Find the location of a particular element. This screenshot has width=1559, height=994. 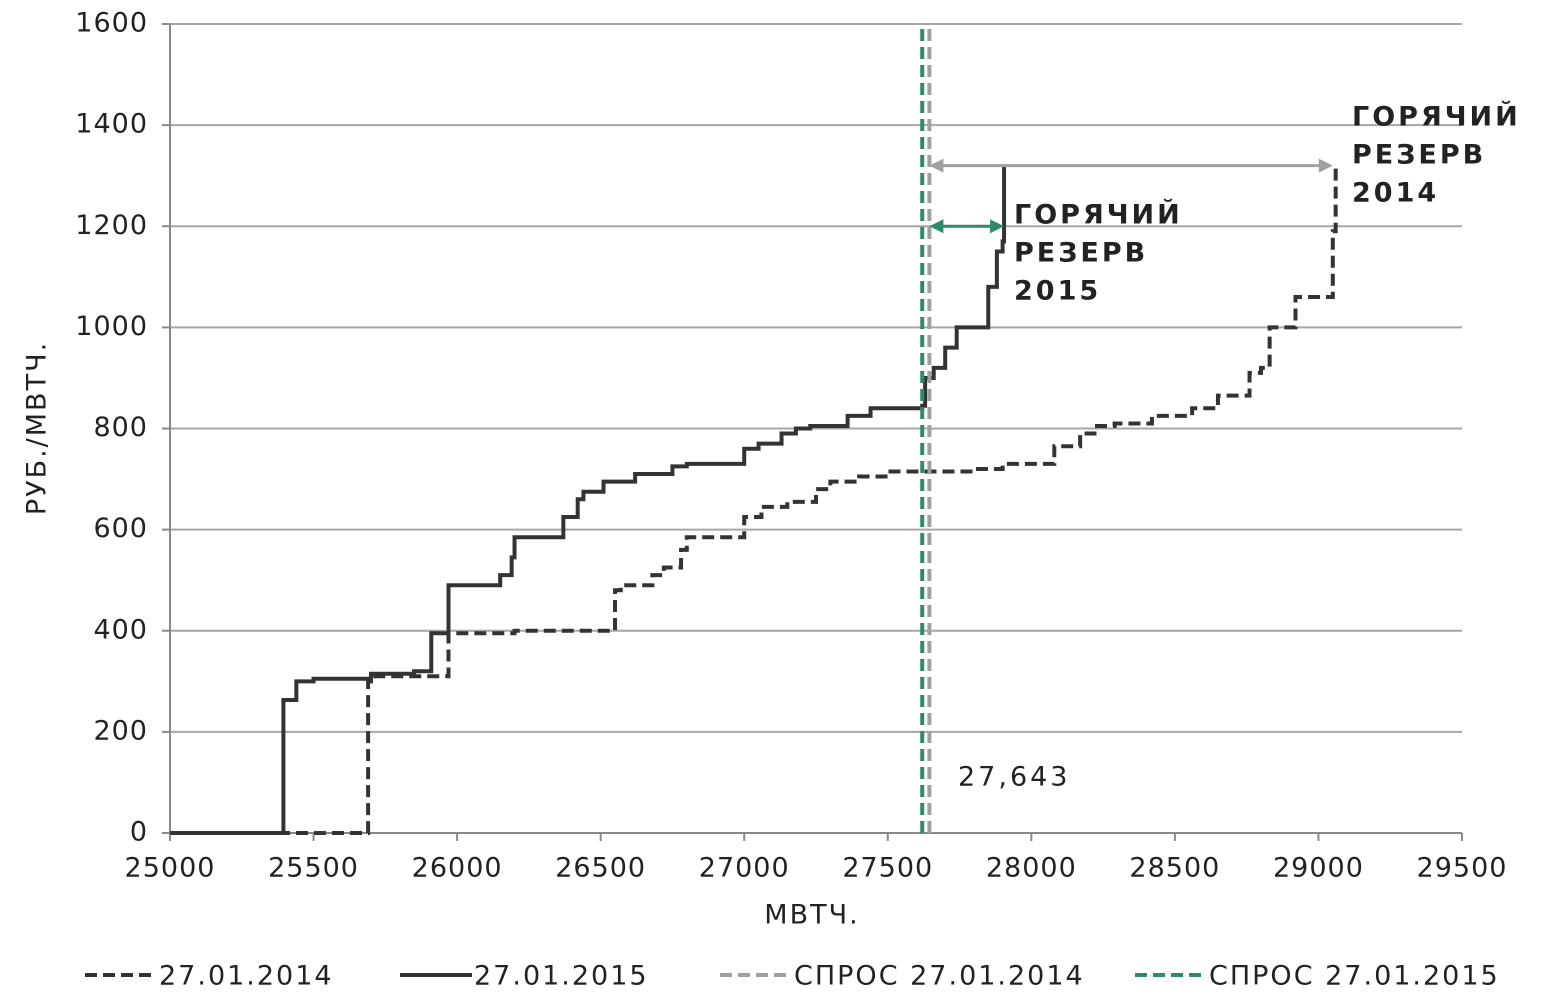

legend-label: СПРОС 27.01.2015 is located at coordinates (1354, 976).